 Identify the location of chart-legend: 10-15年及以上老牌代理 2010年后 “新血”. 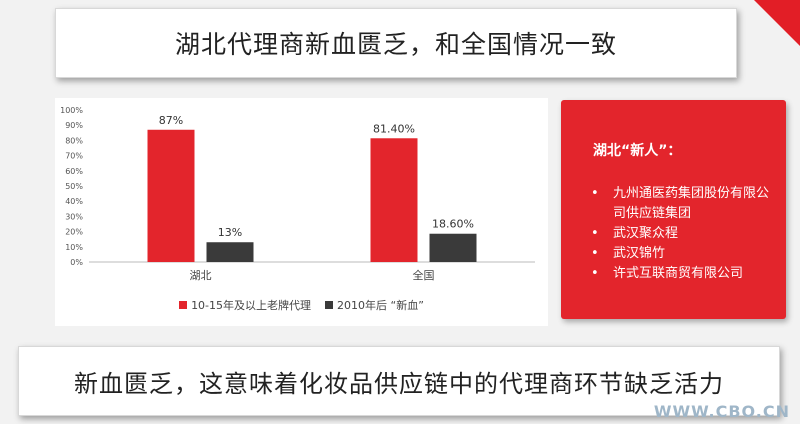
(301, 305).